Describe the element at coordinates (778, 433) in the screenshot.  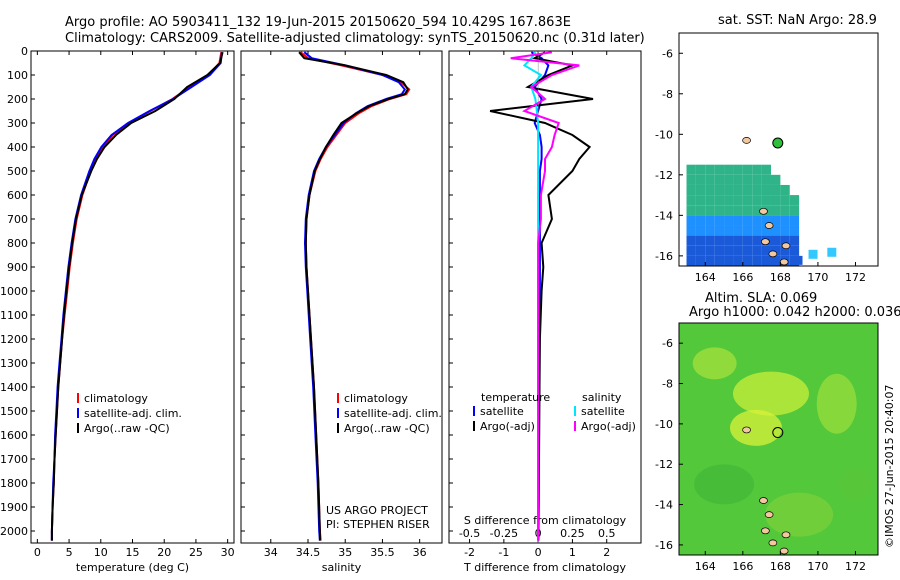
I see `argo-float-marker` at that location.